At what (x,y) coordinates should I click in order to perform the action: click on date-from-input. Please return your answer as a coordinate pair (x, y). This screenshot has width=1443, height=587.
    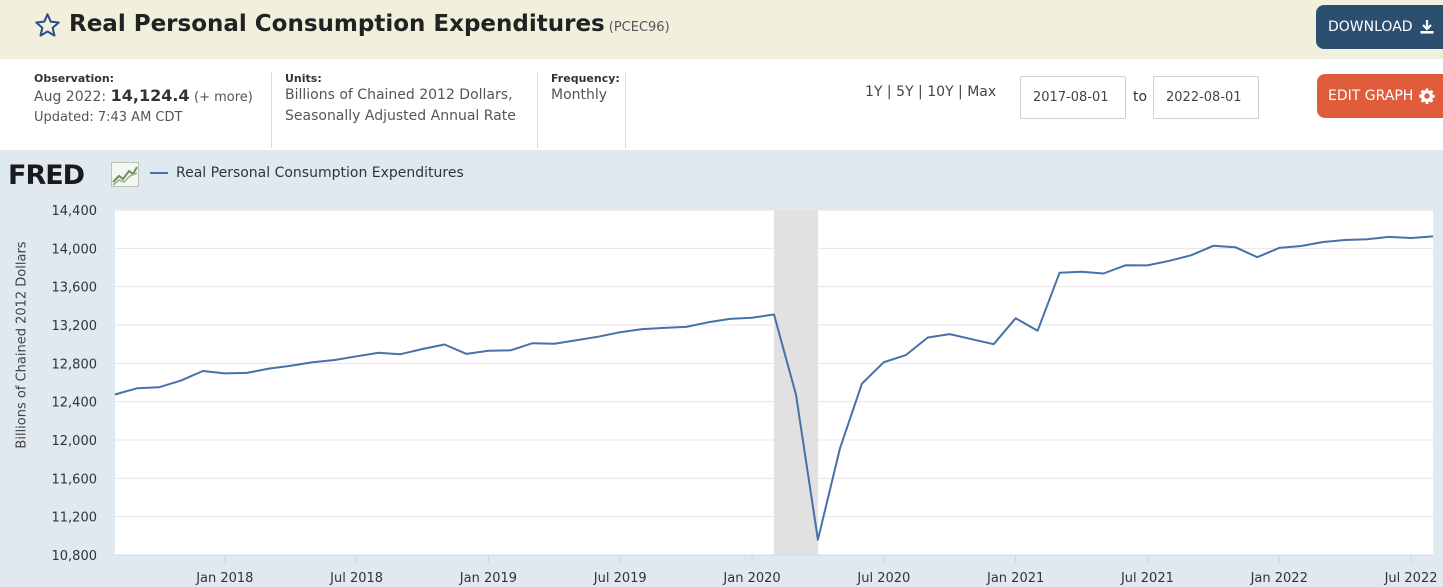
    Looking at the image, I should click on (1073, 97).